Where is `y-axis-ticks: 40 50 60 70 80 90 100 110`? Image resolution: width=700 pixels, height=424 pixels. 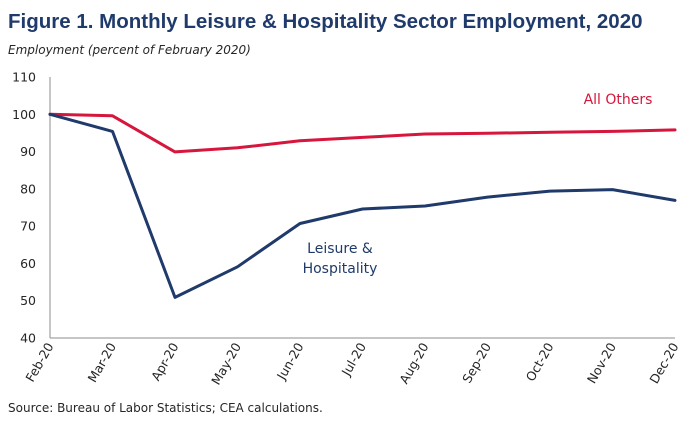 y-axis-ticks: 40 50 60 70 80 90 100 110 is located at coordinates (24, 208).